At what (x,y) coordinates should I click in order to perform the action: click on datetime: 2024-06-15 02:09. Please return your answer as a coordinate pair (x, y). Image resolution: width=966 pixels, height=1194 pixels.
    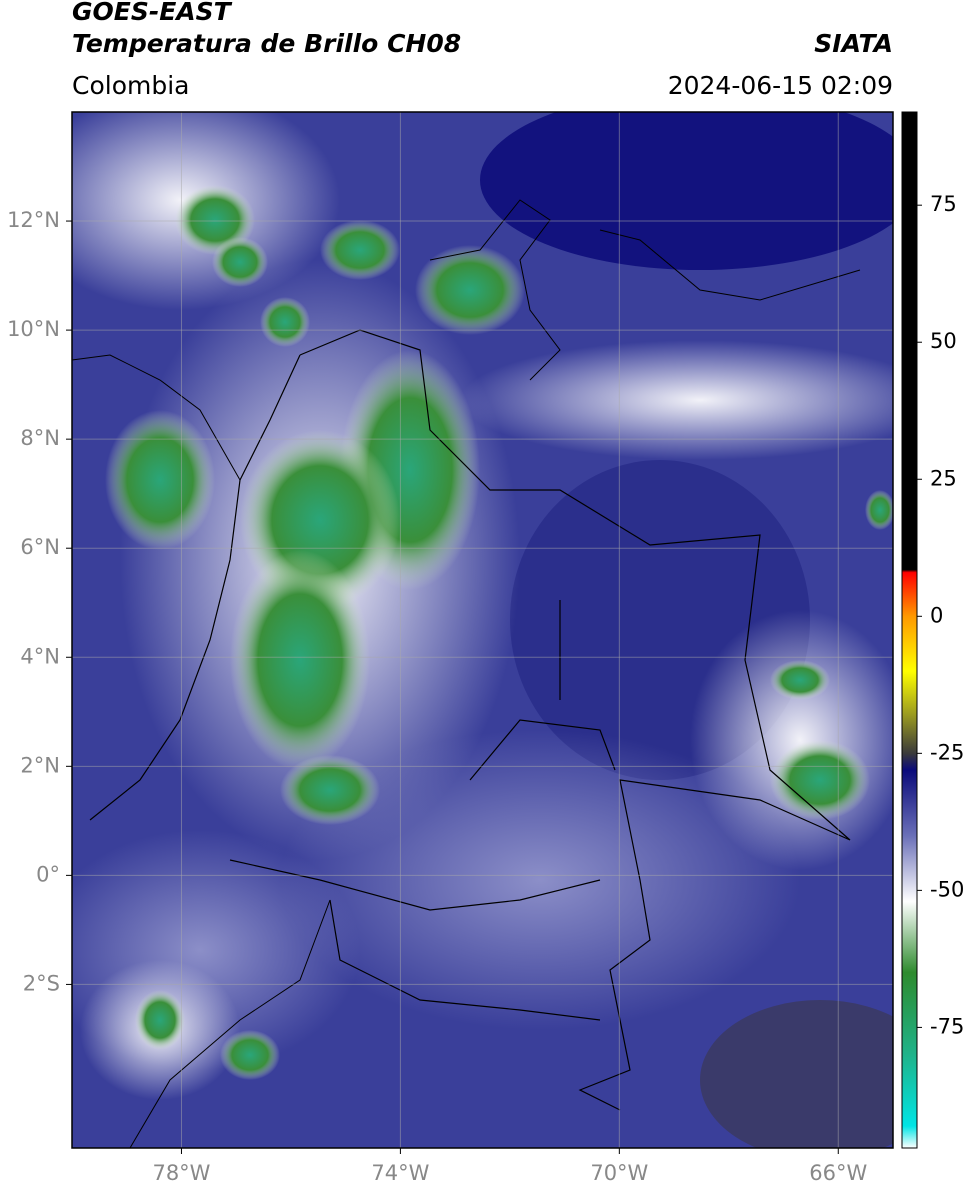
    Looking at the image, I should click on (780, 85).